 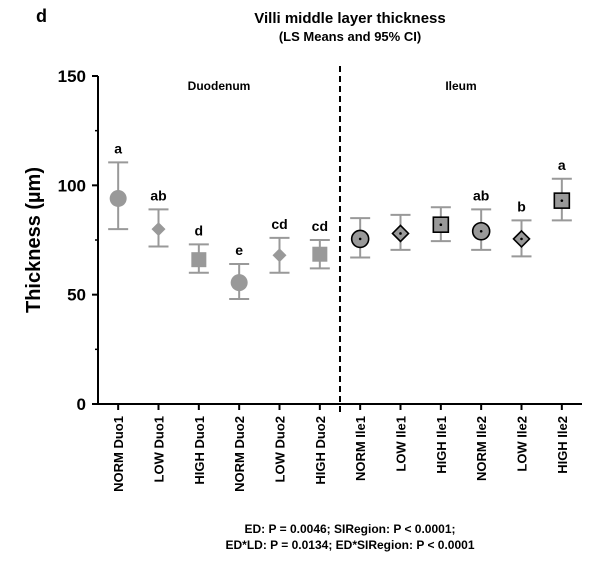 I want to click on region-label-duodenum: Duodenum, so click(x=219, y=86).